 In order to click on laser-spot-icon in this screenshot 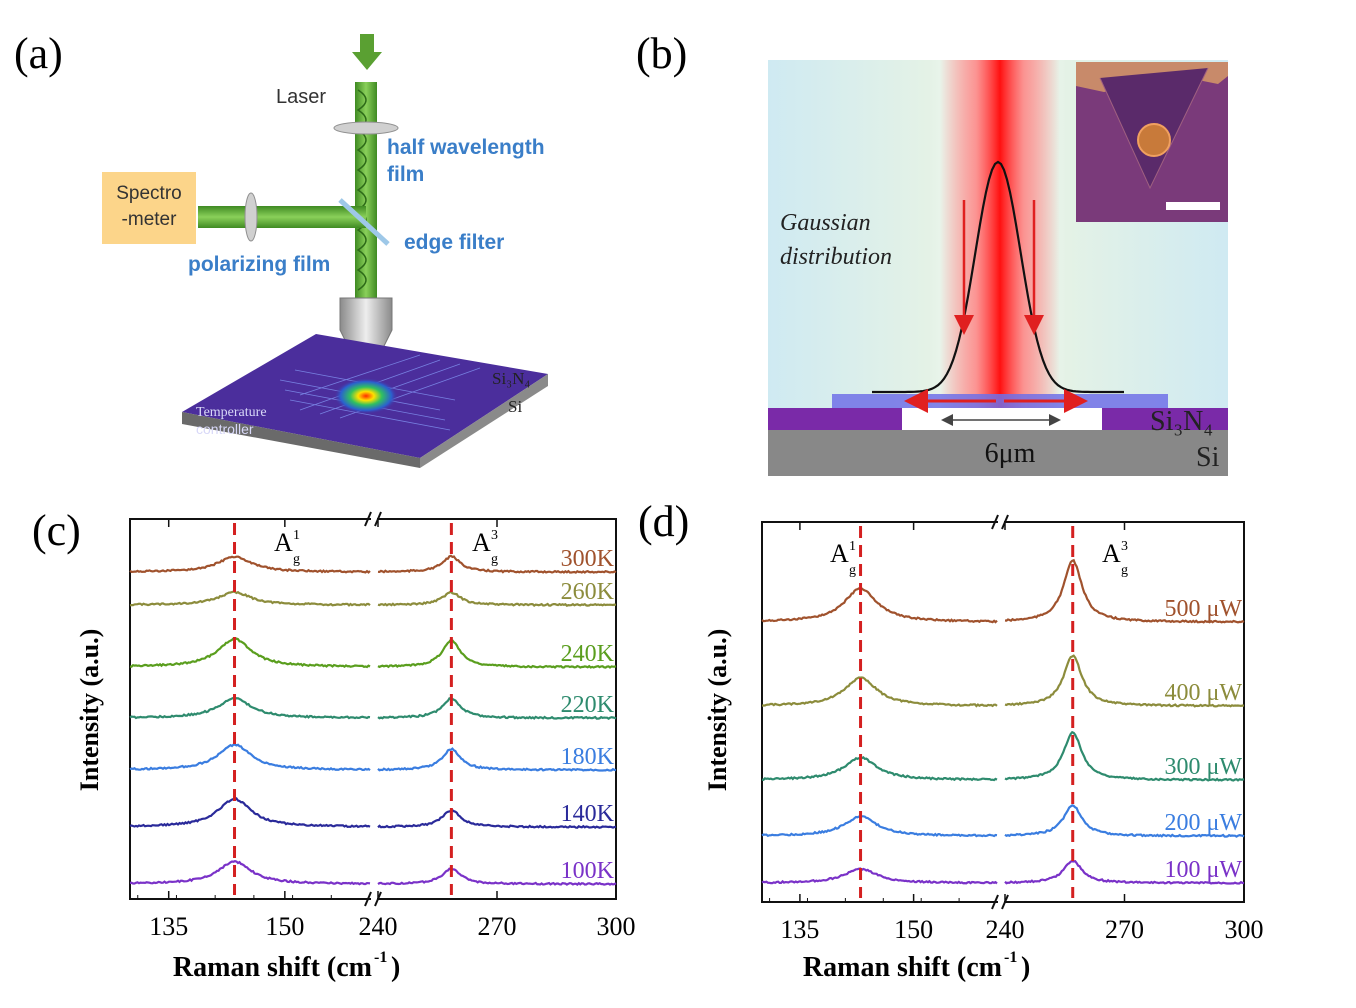, I will do `click(366, 396)`.